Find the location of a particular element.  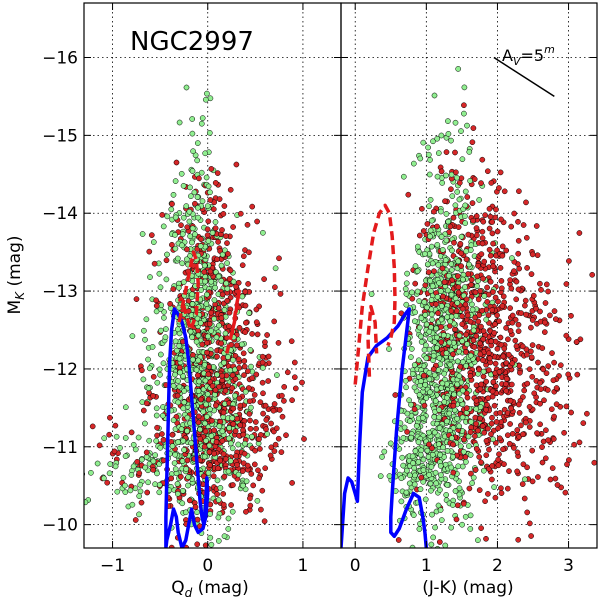

jk-dashed-track is located at coordinates (372, 340).